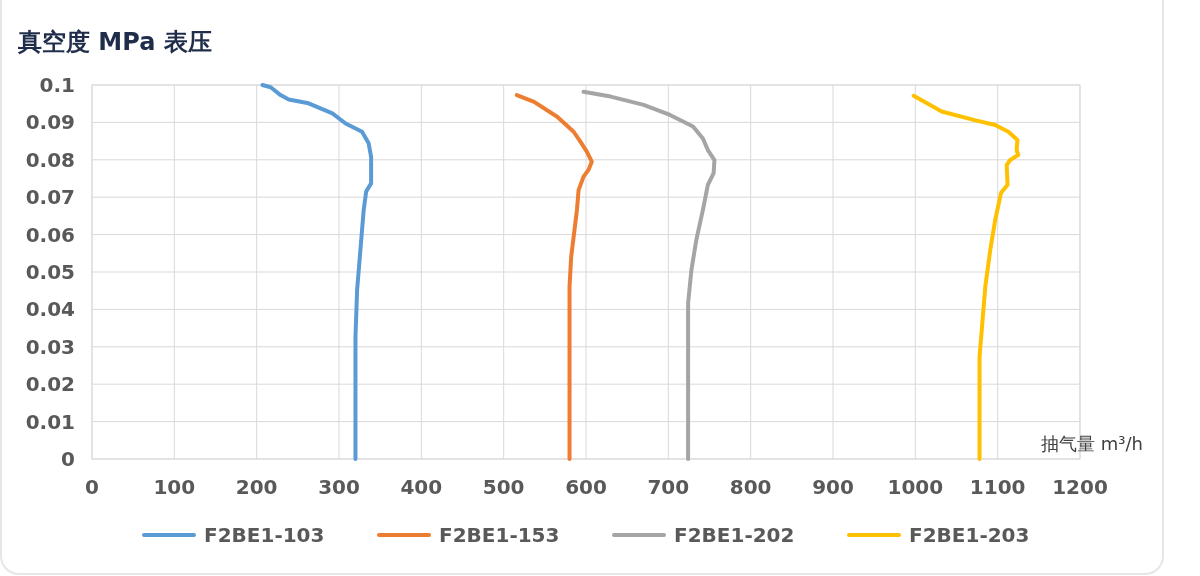 The image size is (1200, 576). What do you see at coordinates (668, 487) in the screenshot?
I see `xtick: 700` at bounding box center [668, 487].